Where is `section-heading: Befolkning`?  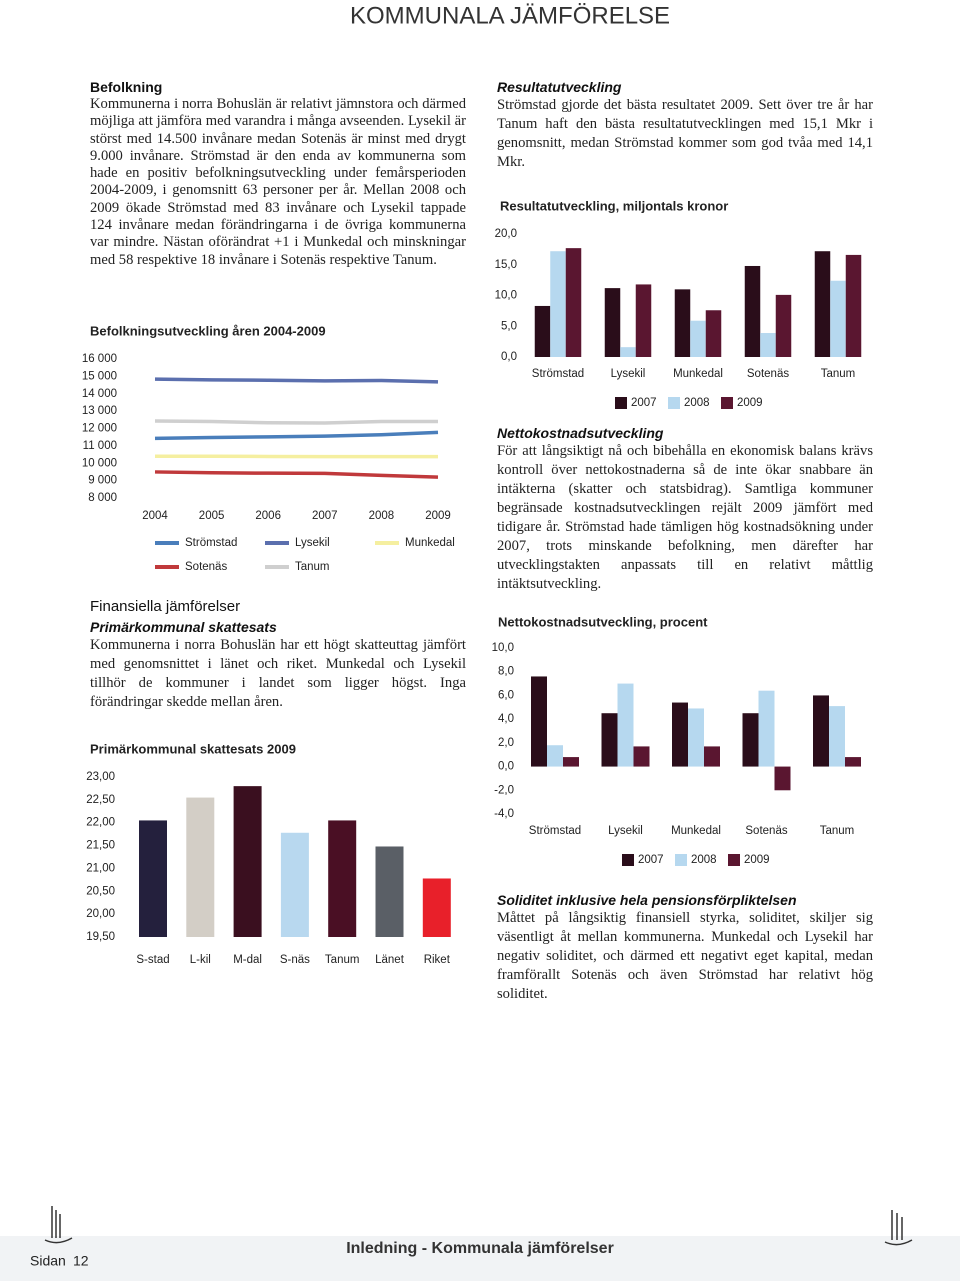
section-heading: Befolkning is located at coordinates (126, 87).